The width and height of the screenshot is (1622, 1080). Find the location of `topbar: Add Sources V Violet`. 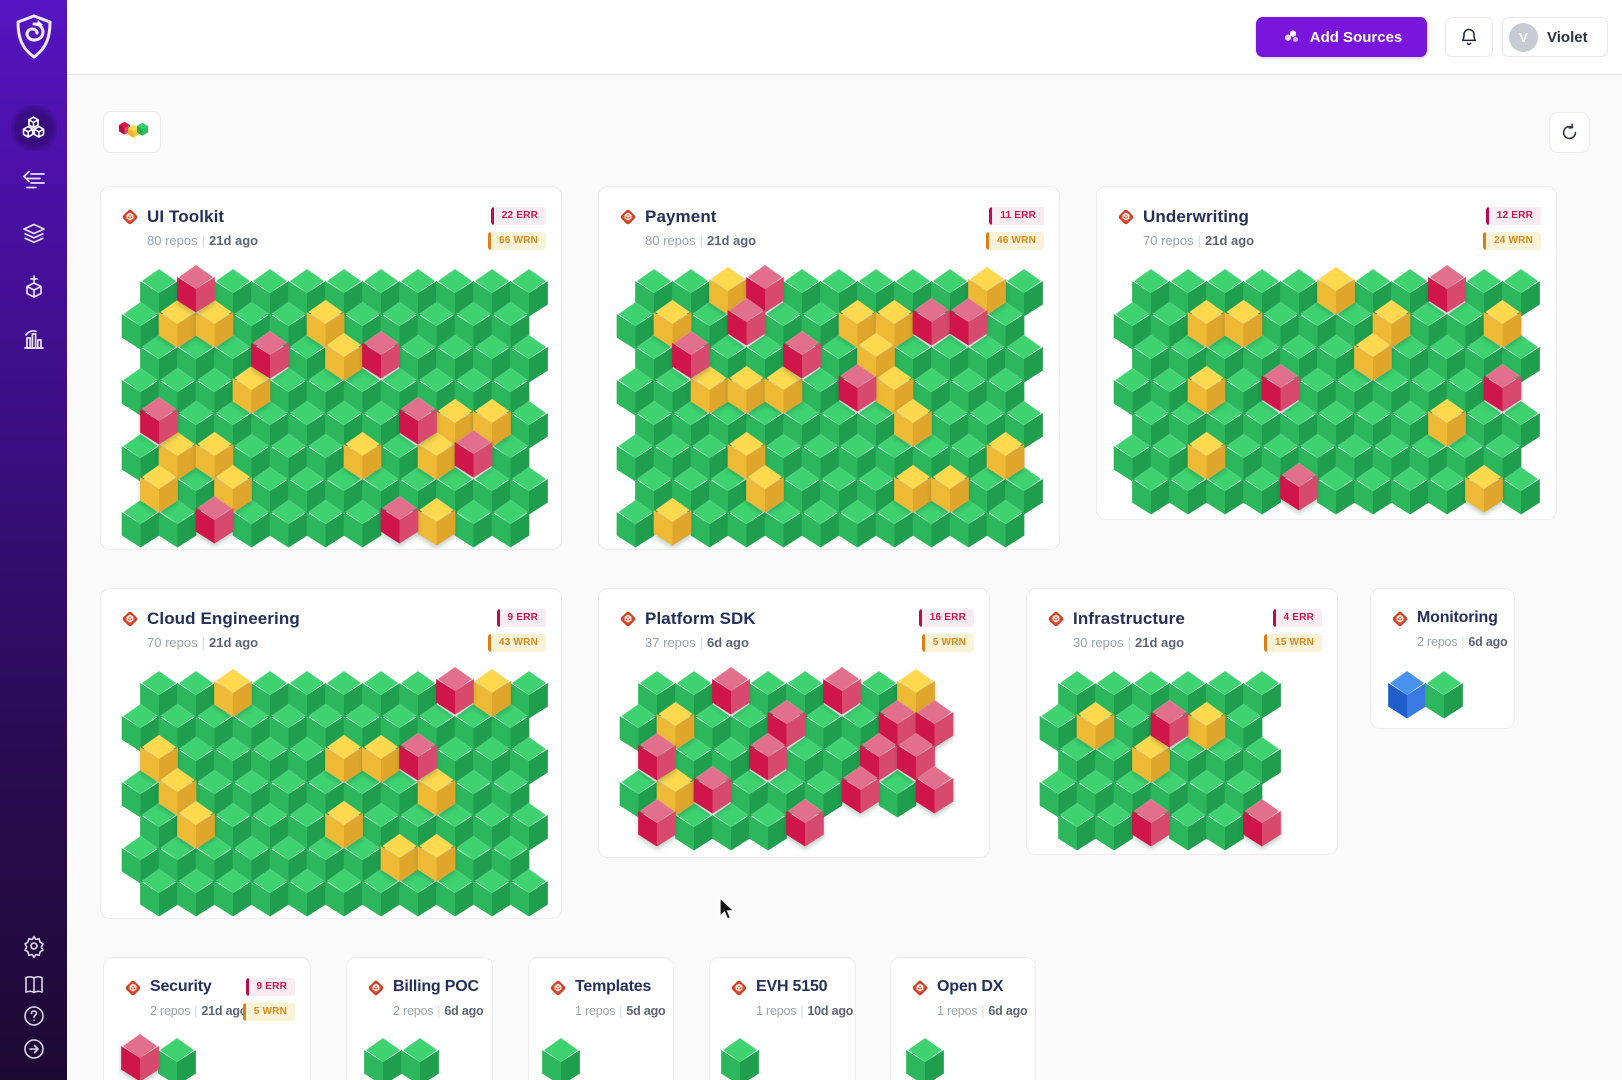

topbar: Add Sources V Violet is located at coordinates (844, 37).